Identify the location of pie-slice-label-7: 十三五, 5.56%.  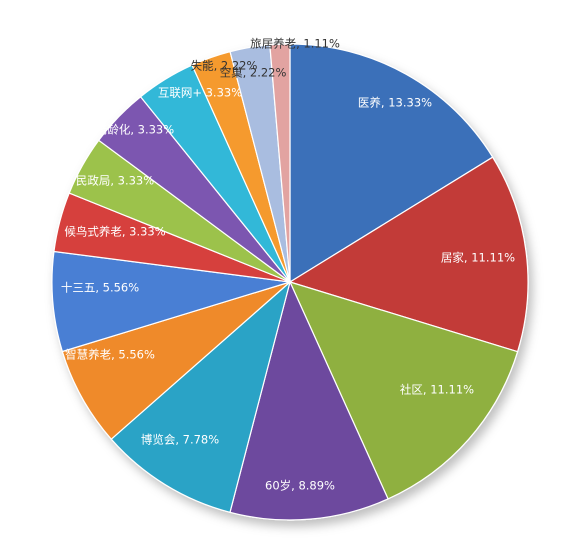
(100, 288).